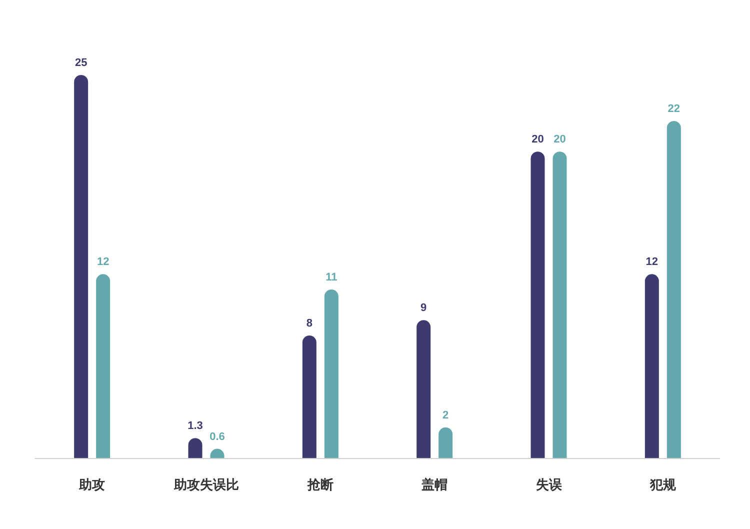  What do you see at coordinates (674, 108) in the screenshot?
I see `data-label: 22` at bounding box center [674, 108].